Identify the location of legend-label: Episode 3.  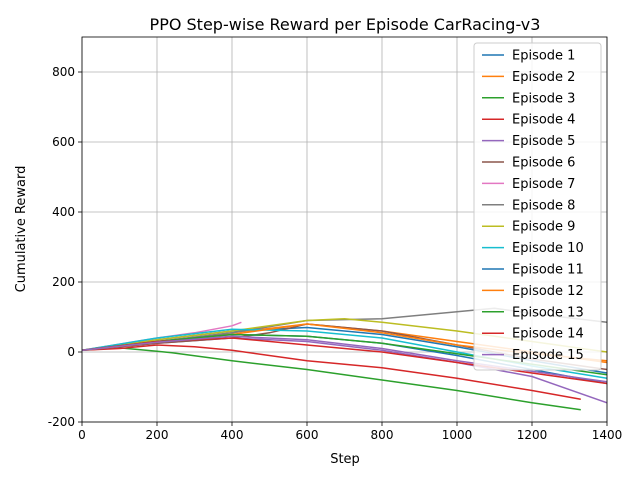
(543, 98).